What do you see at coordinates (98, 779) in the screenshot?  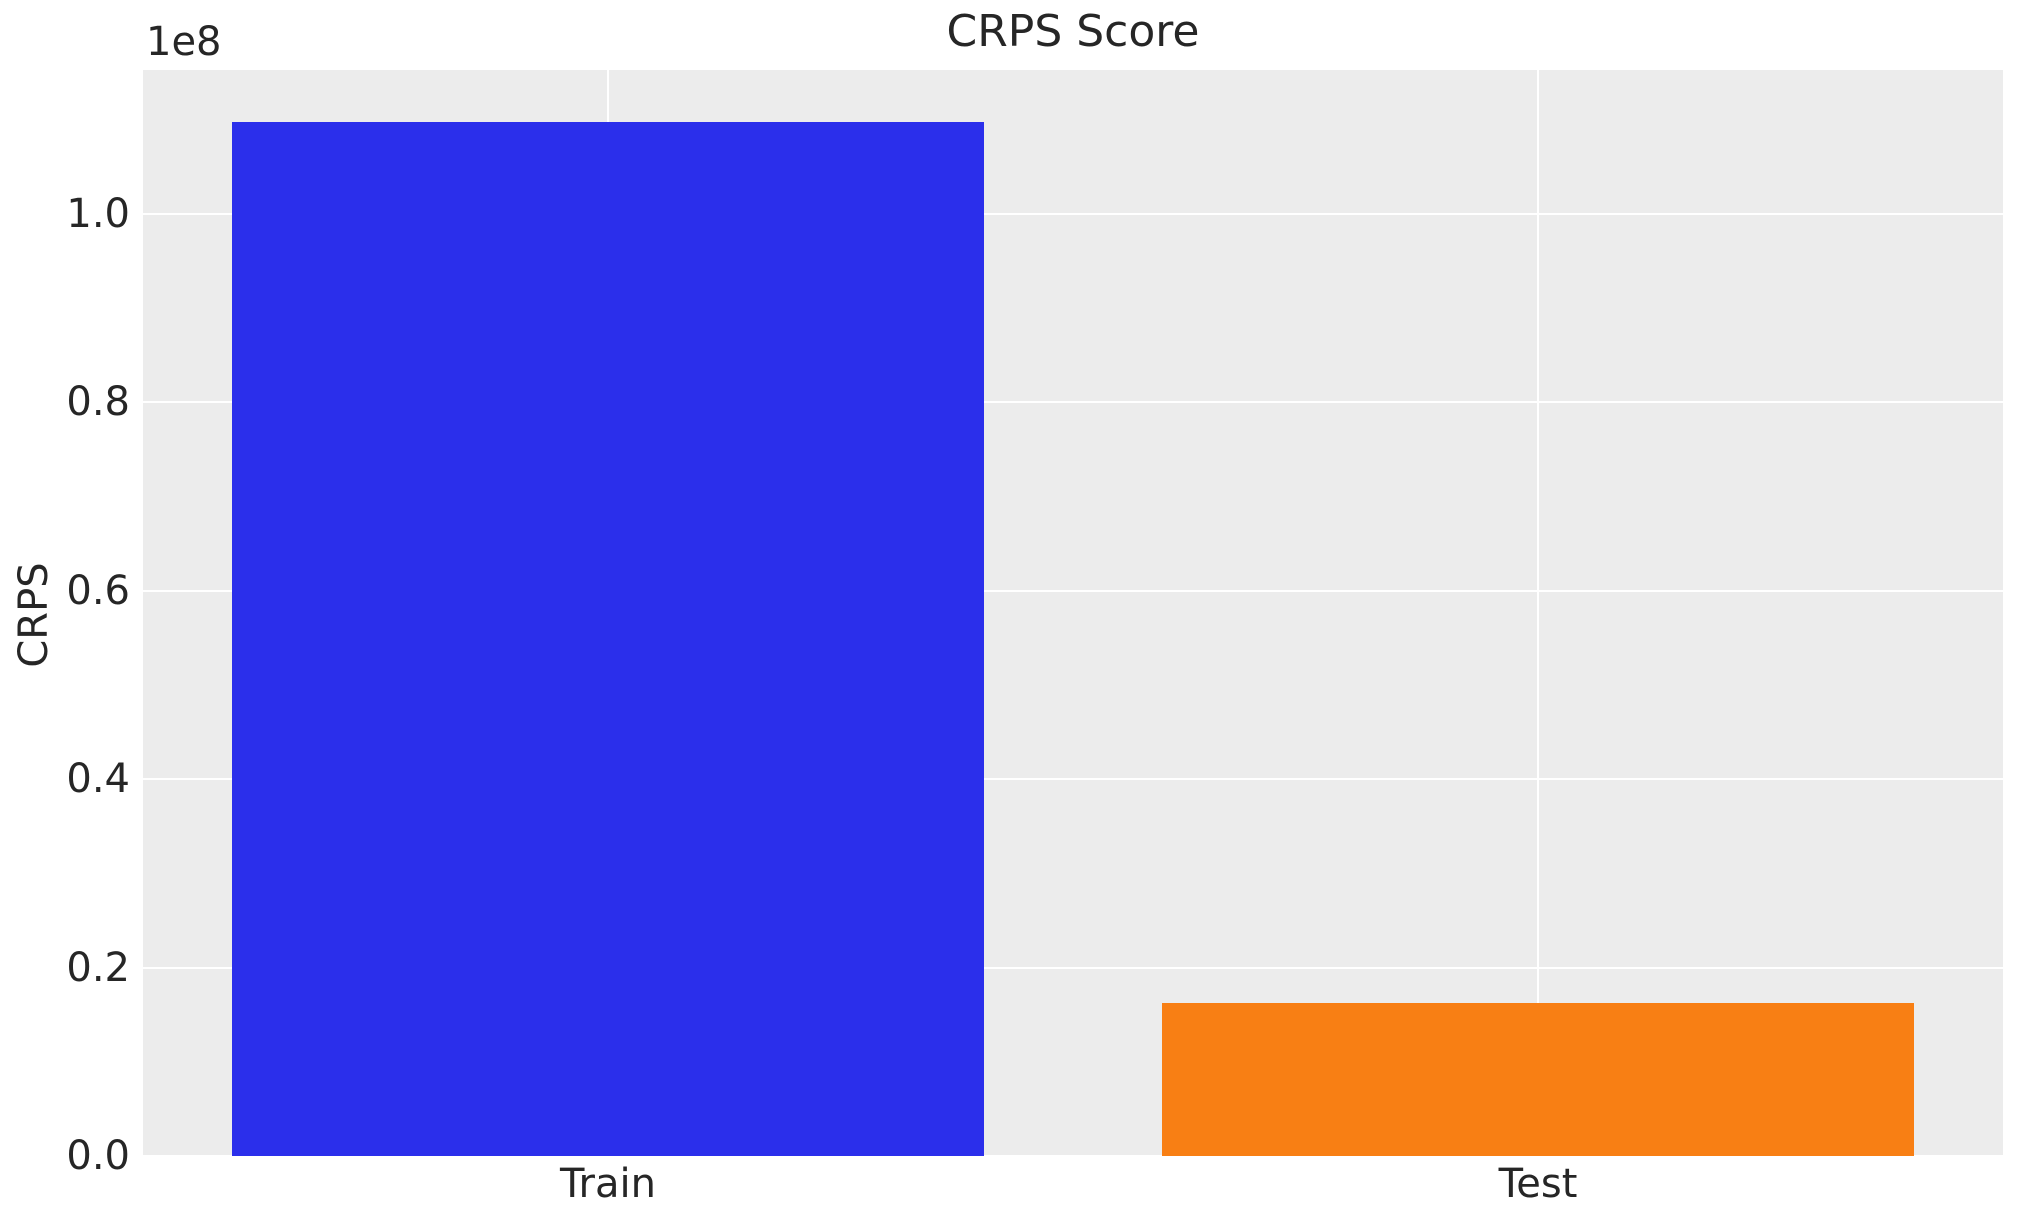 I see `y-tick-label: 0.4` at bounding box center [98, 779].